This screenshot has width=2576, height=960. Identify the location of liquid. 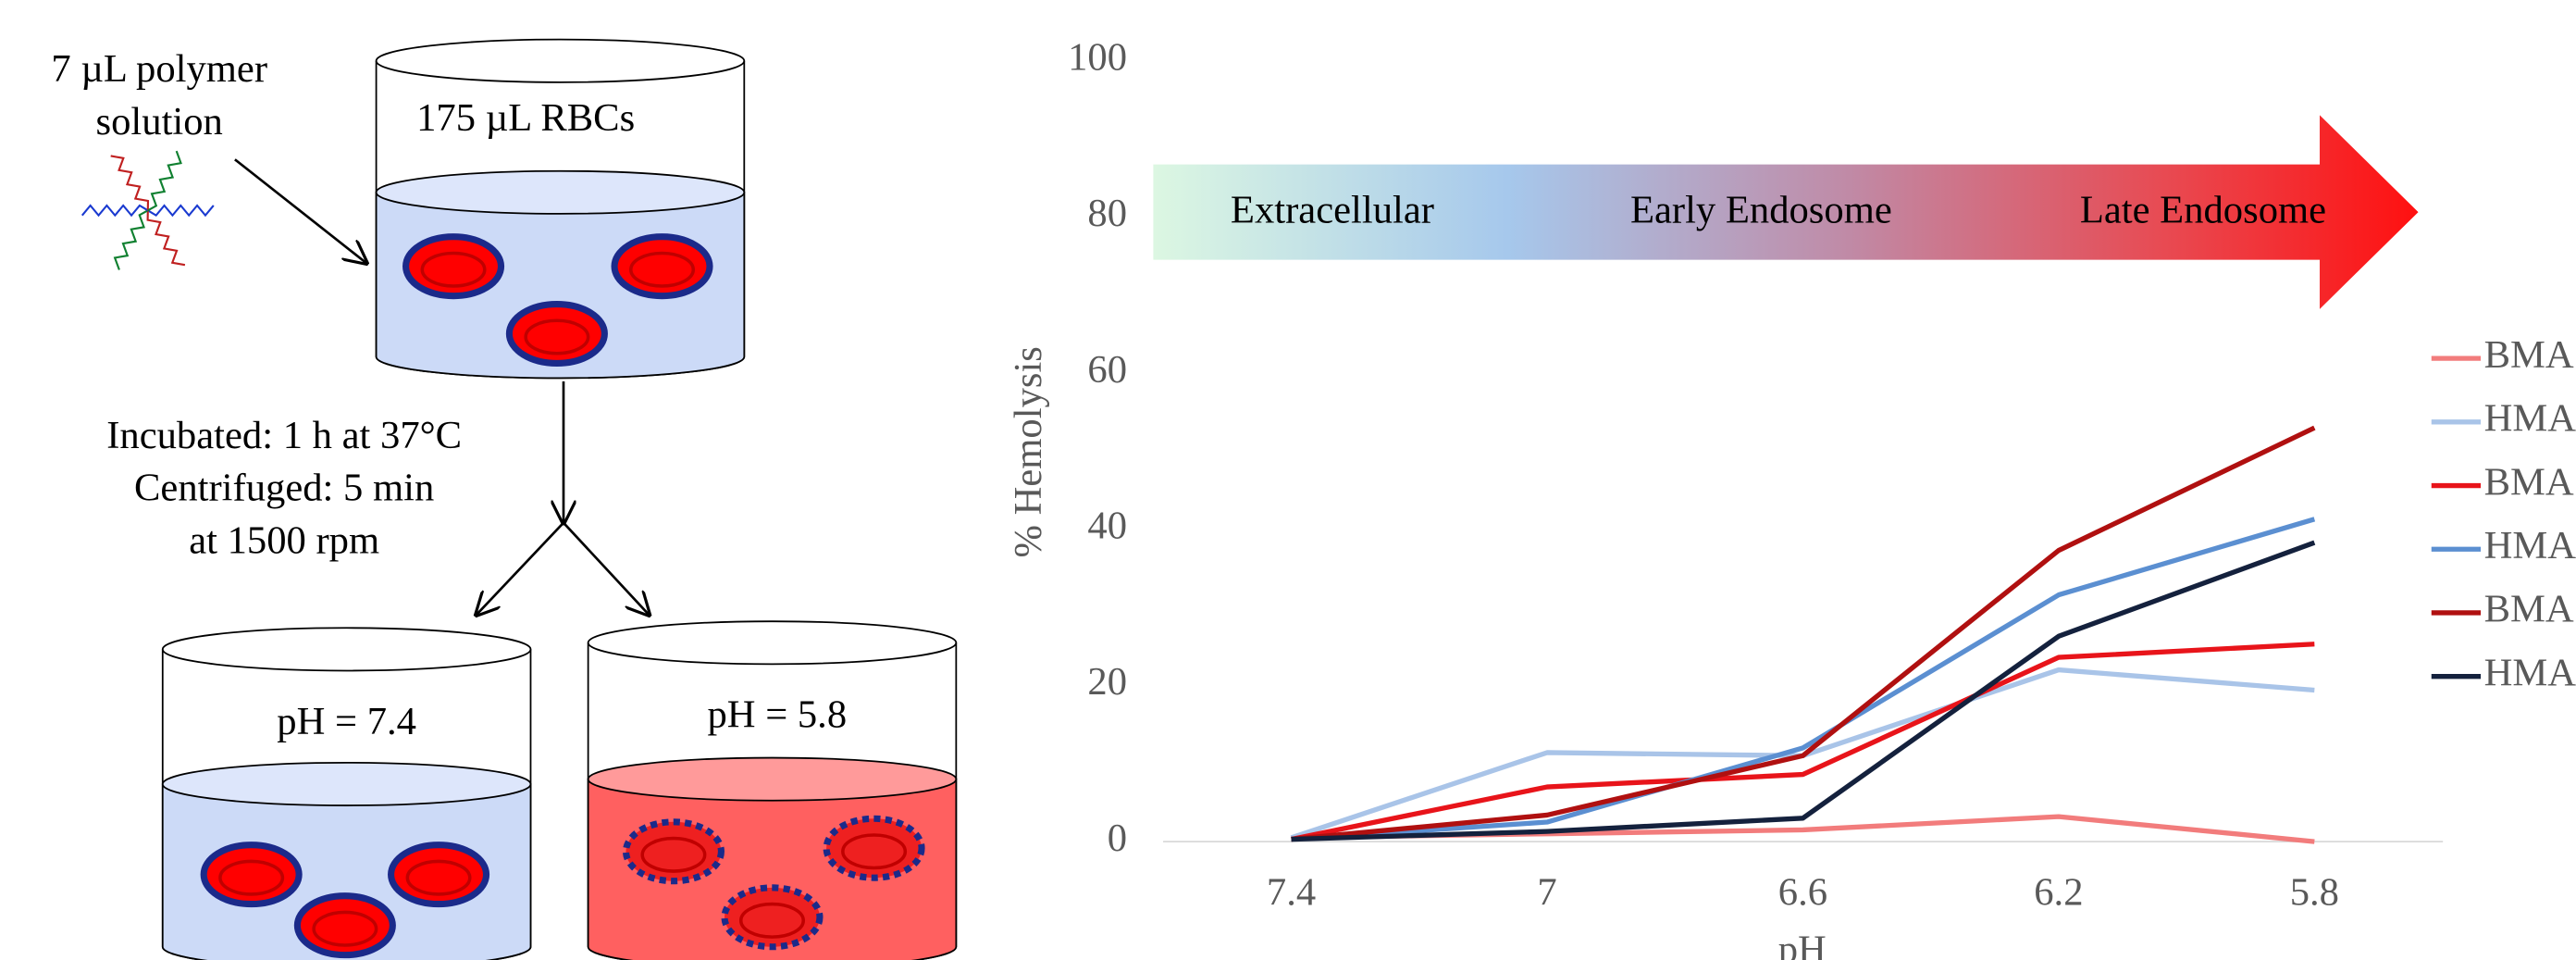
(347, 872).